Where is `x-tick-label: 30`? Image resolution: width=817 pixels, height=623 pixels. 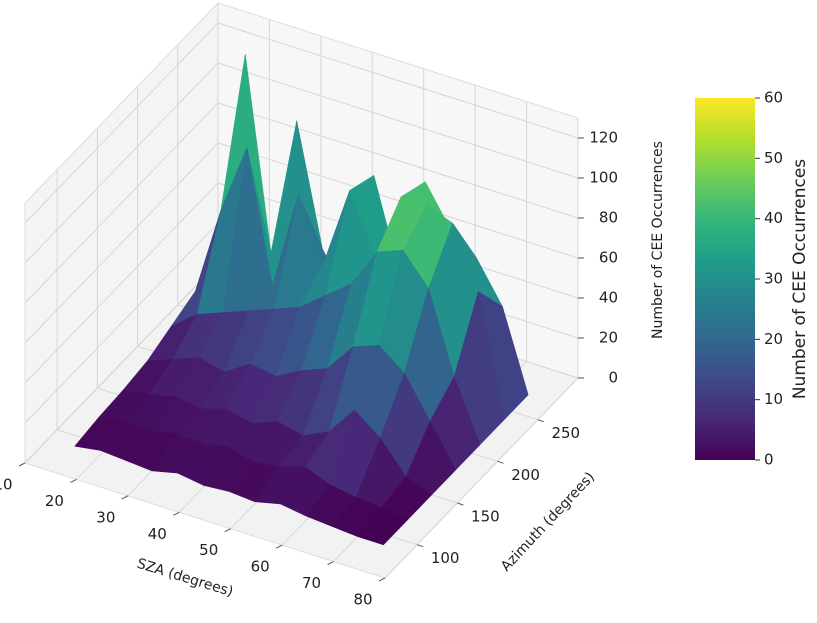 x-tick-label: 30 is located at coordinates (105, 517).